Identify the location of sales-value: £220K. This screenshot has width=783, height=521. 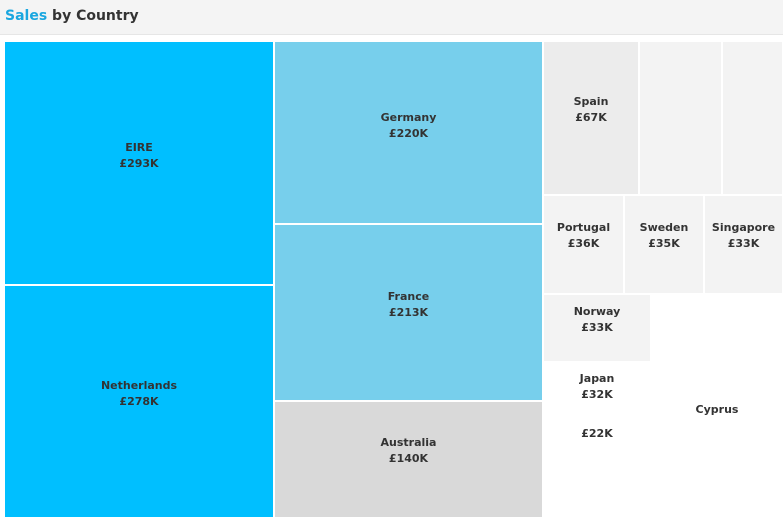
(408, 133).